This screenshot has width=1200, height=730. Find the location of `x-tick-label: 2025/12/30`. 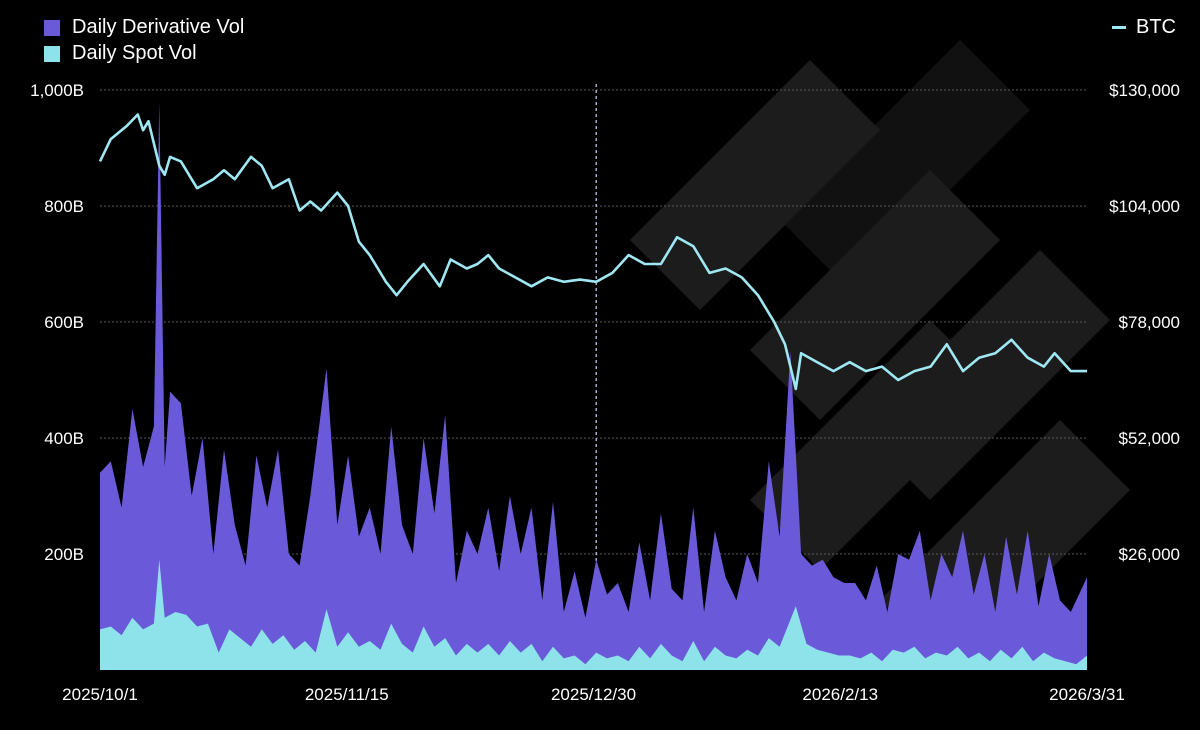

x-tick-label: 2025/12/30 is located at coordinates (593, 694).